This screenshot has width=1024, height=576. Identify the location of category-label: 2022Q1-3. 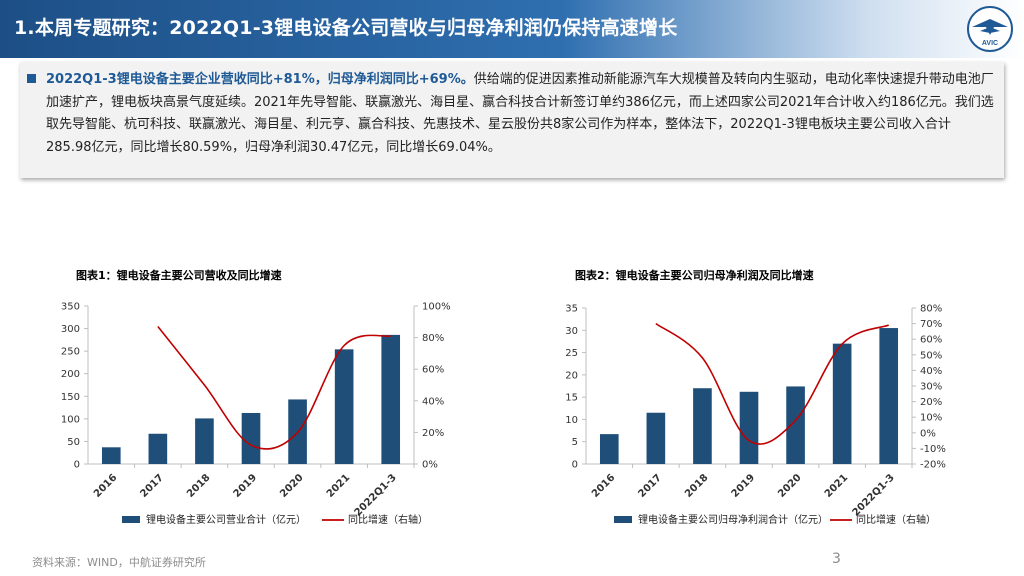
(874, 495).